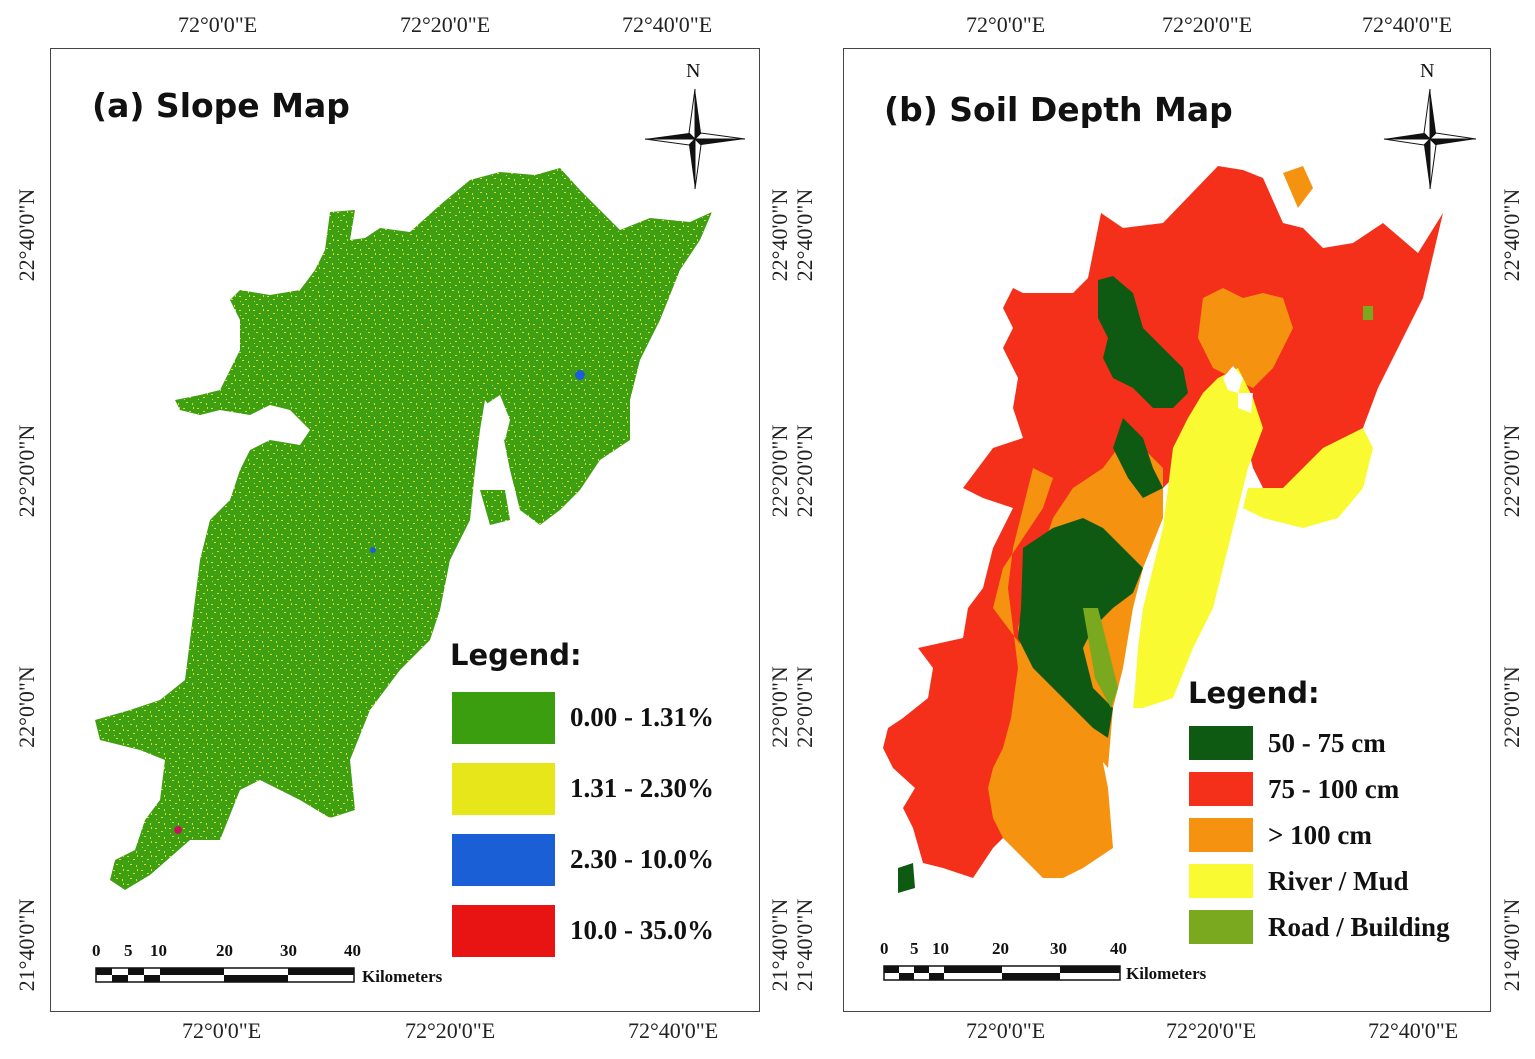 The image size is (1535, 1059). What do you see at coordinates (1511, 235) in the screenshot?
I see `right-tick-b-1: 22°40'0"N` at bounding box center [1511, 235].